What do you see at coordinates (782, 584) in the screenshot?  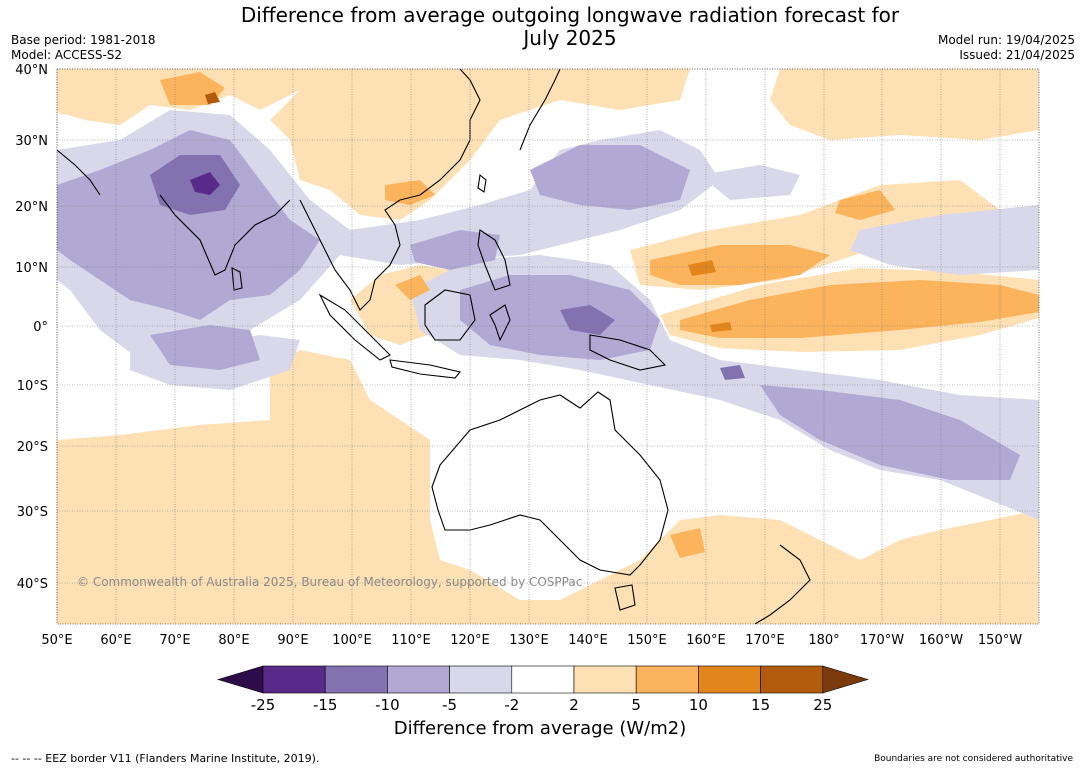 I see `coastline-new-zealand` at bounding box center [782, 584].